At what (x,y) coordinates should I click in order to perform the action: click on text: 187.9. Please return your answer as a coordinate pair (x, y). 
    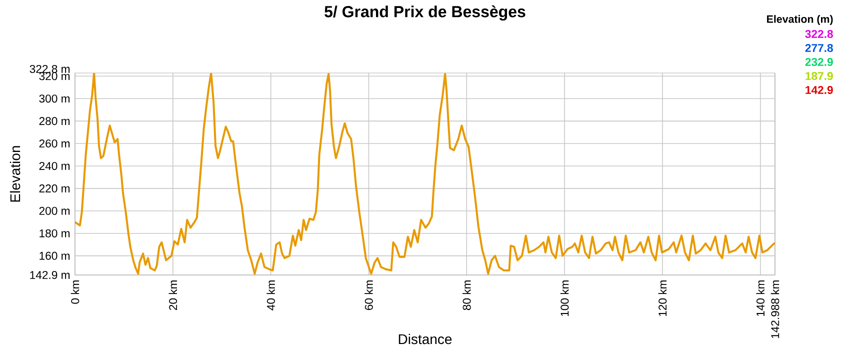
    Looking at the image, I should click on (819, 76).